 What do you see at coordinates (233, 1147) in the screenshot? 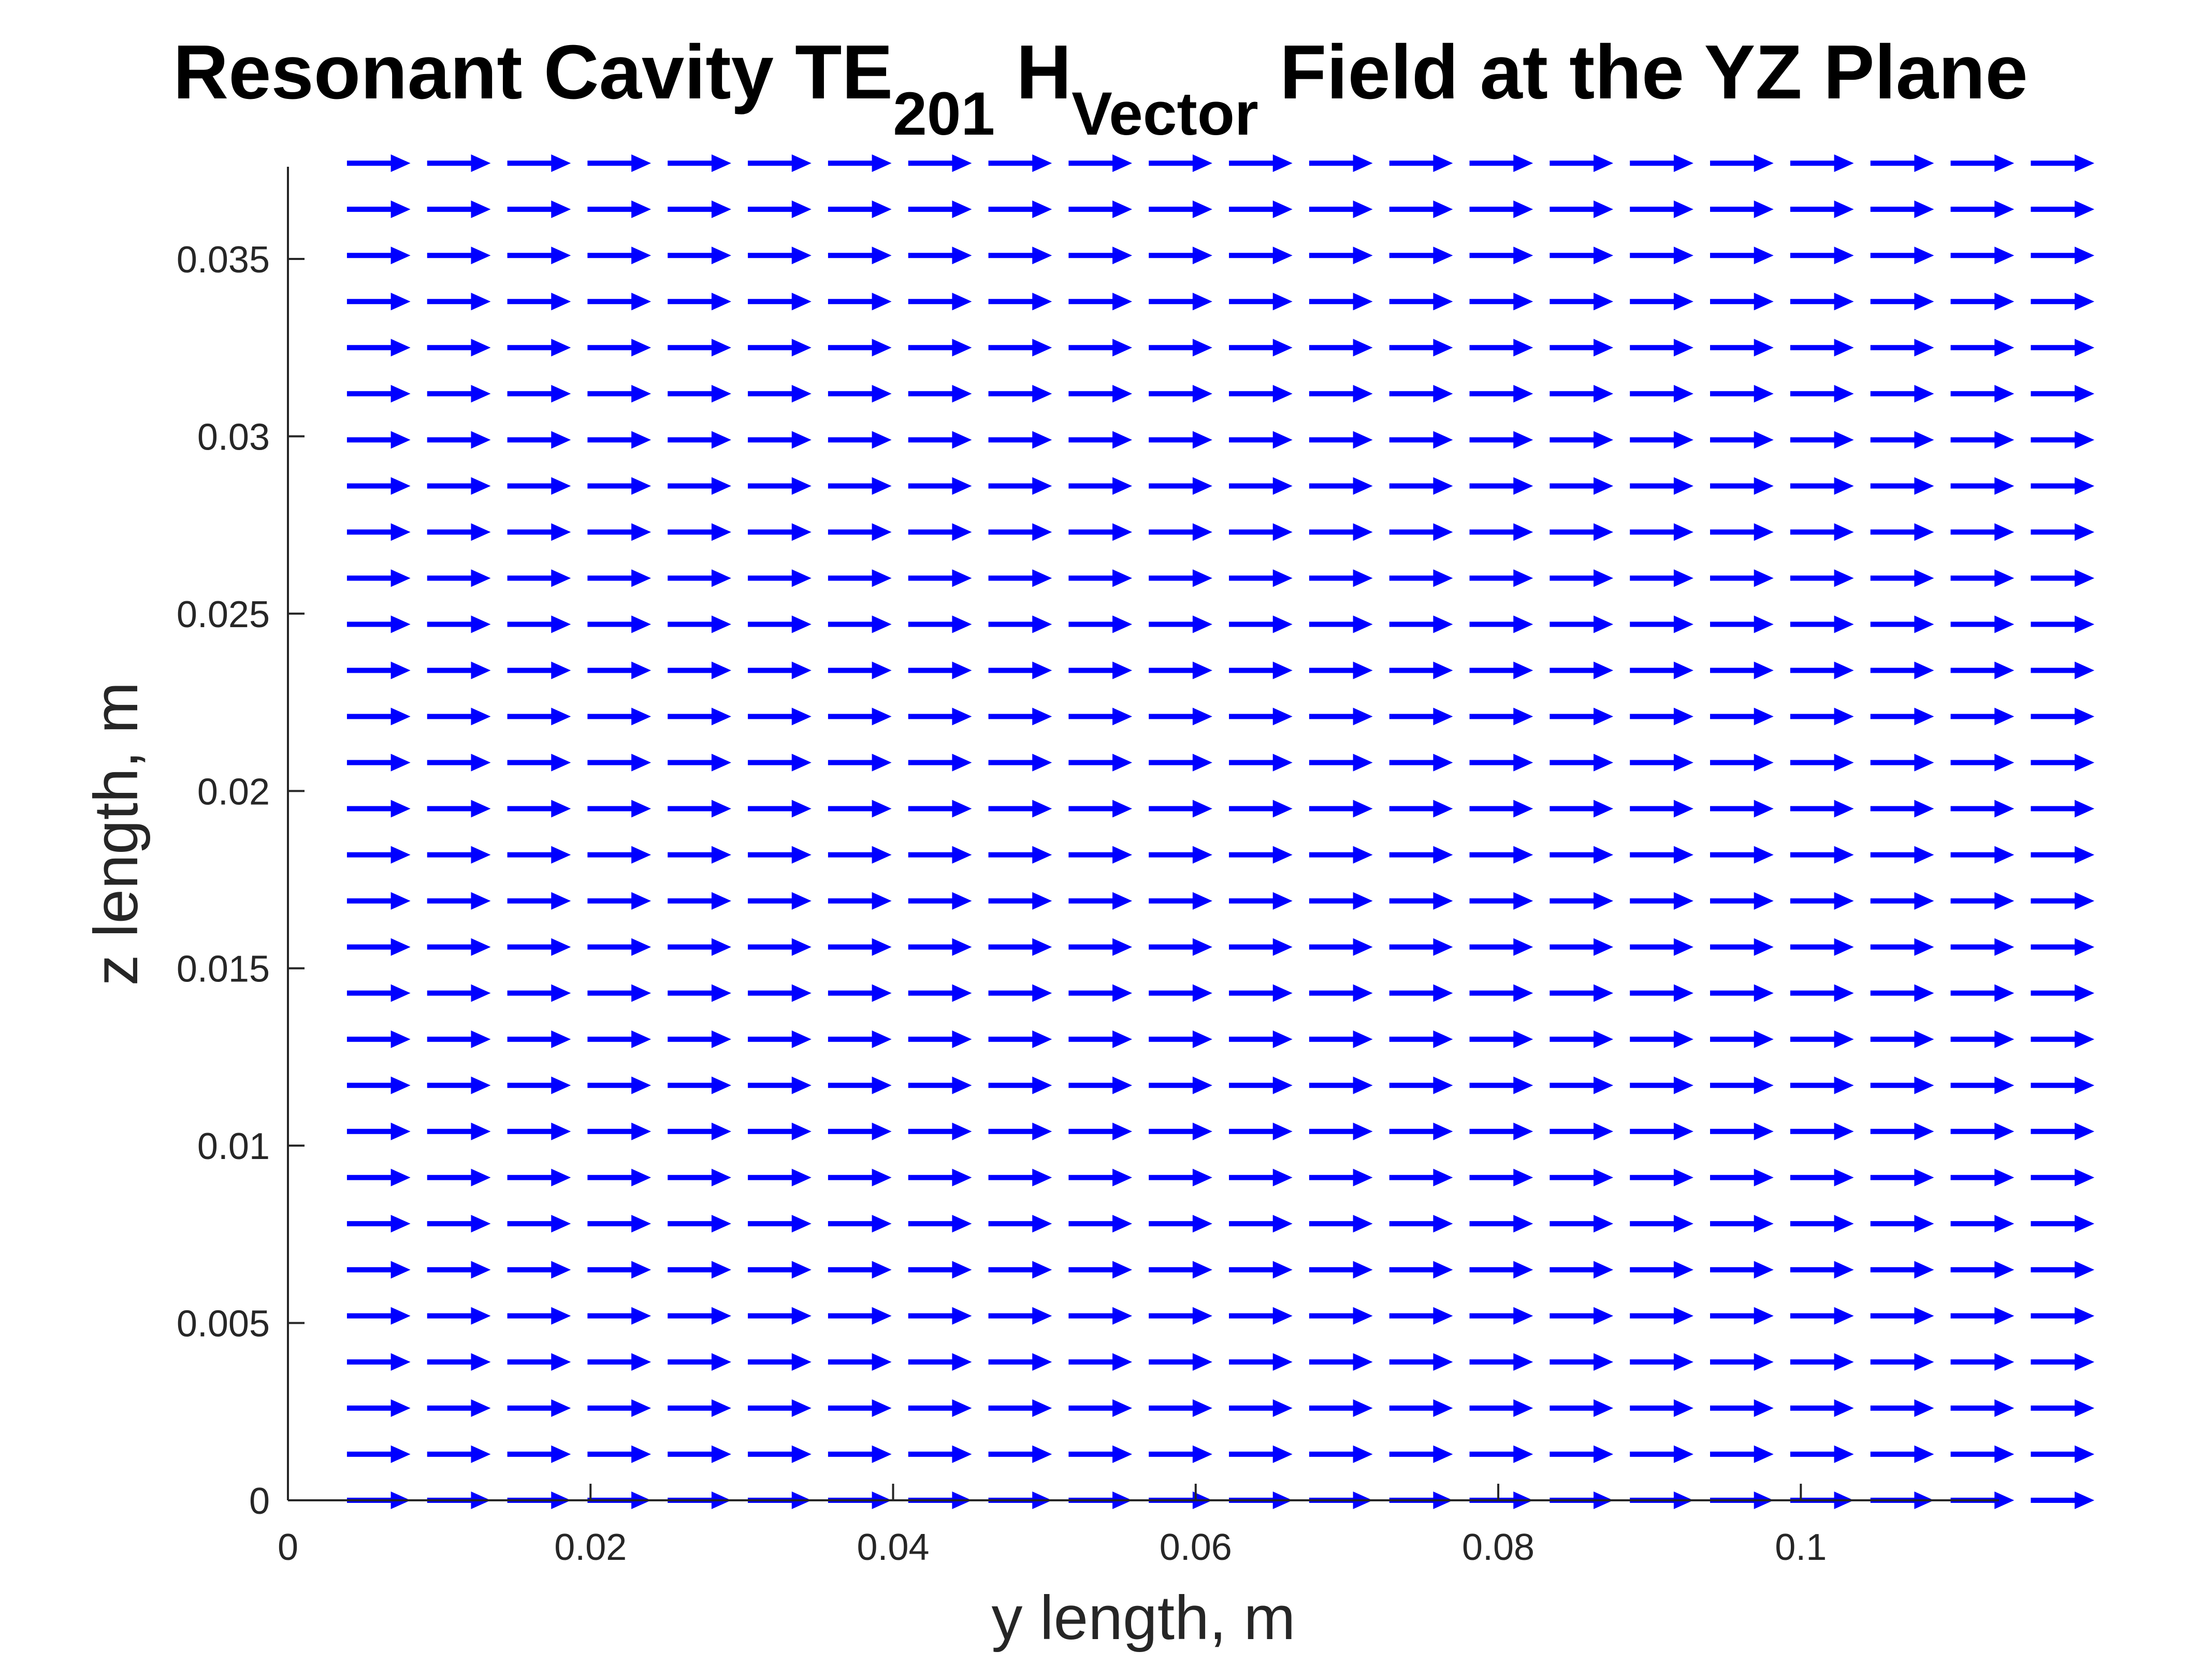
I see `y-tick-label: 0.01` at bounding box center [233, 1147].